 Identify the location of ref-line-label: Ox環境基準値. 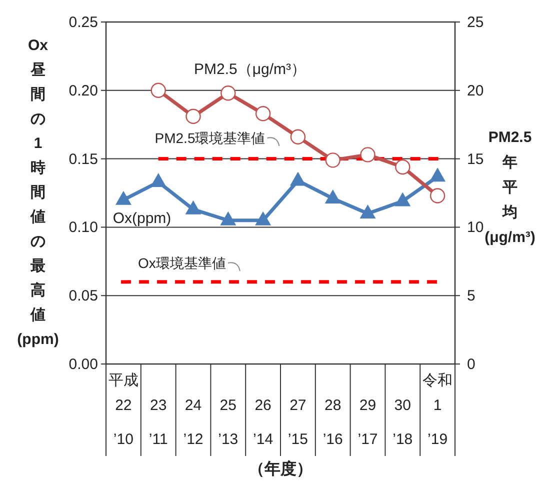
(182, 263).